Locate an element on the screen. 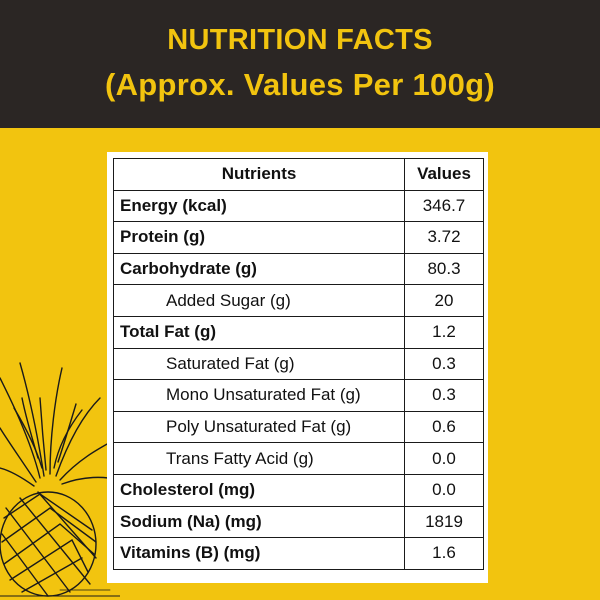  page-title: NUTRITION FACTS is located at coordinates (300, 40).